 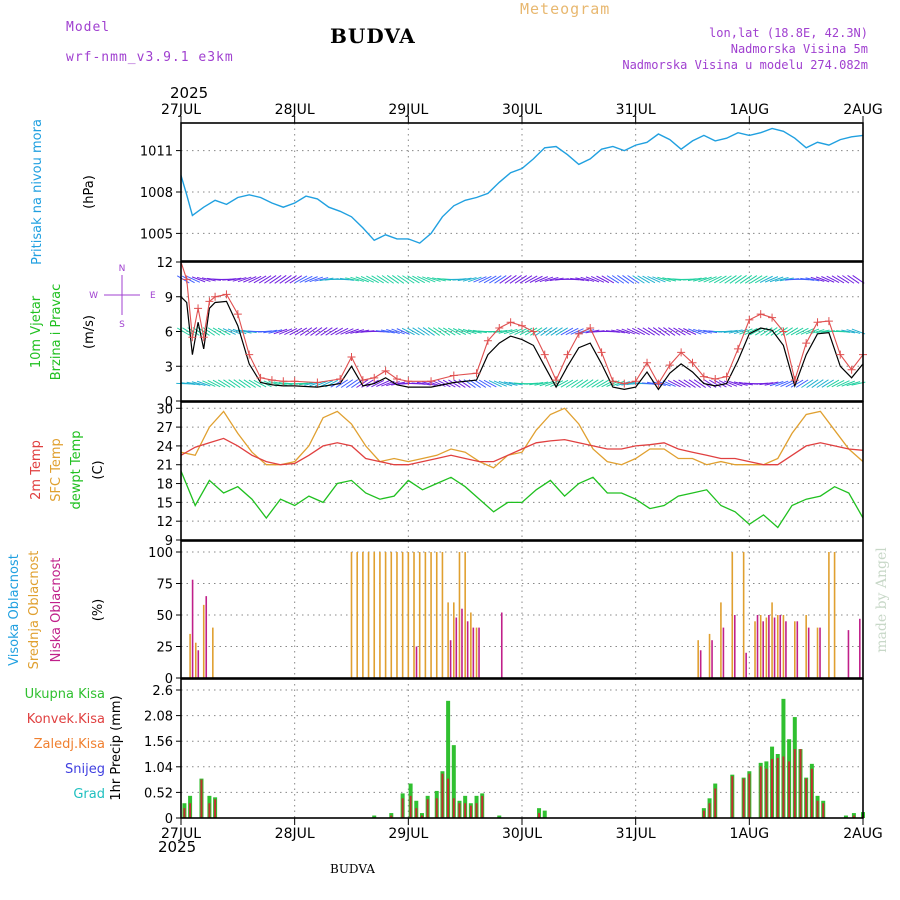 I want to click on temp-2m-title: 2m Temp, so click(x=36, y=470).